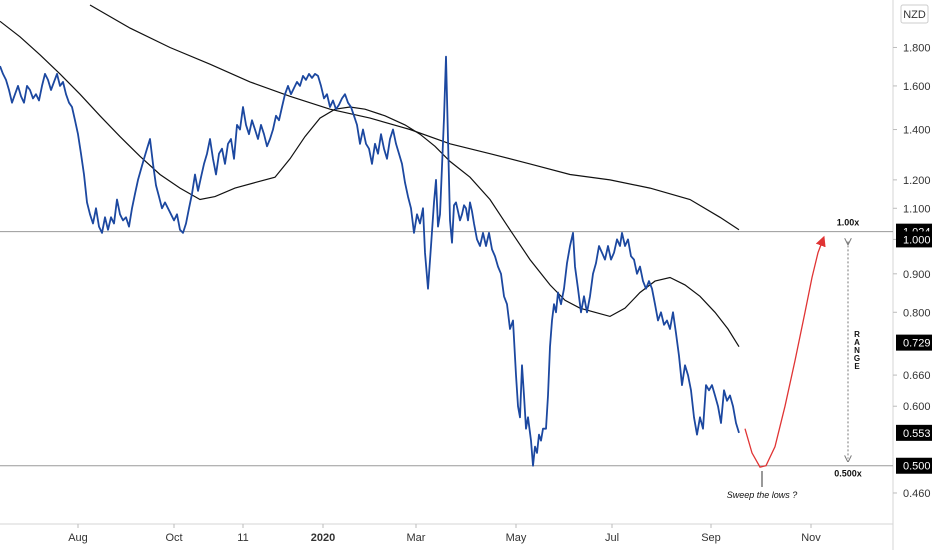 The height and width of the screenshot is (550, 932). I want to click on x-tick-label: Jul, so click(612, 538).